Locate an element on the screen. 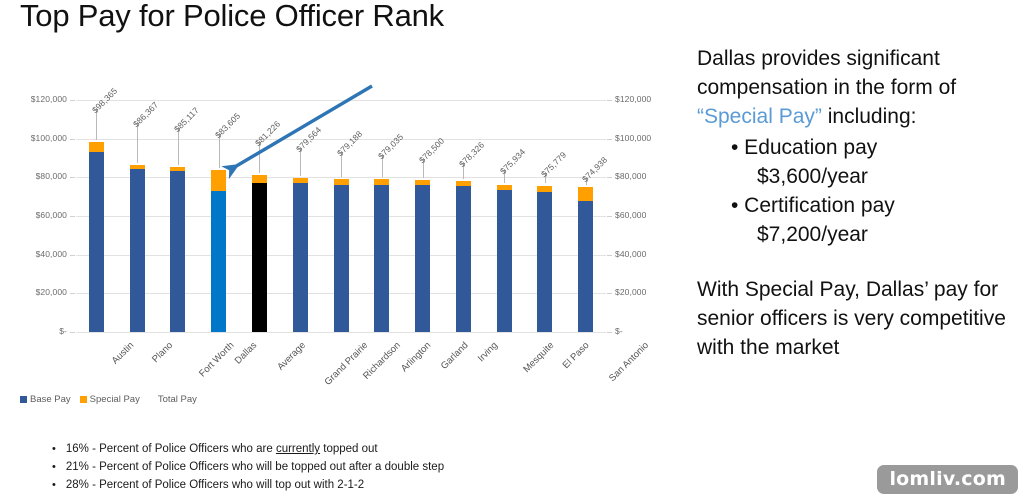 This screenshot has height=500, width=1024. bar-austin is located at coordinates (96, 216).